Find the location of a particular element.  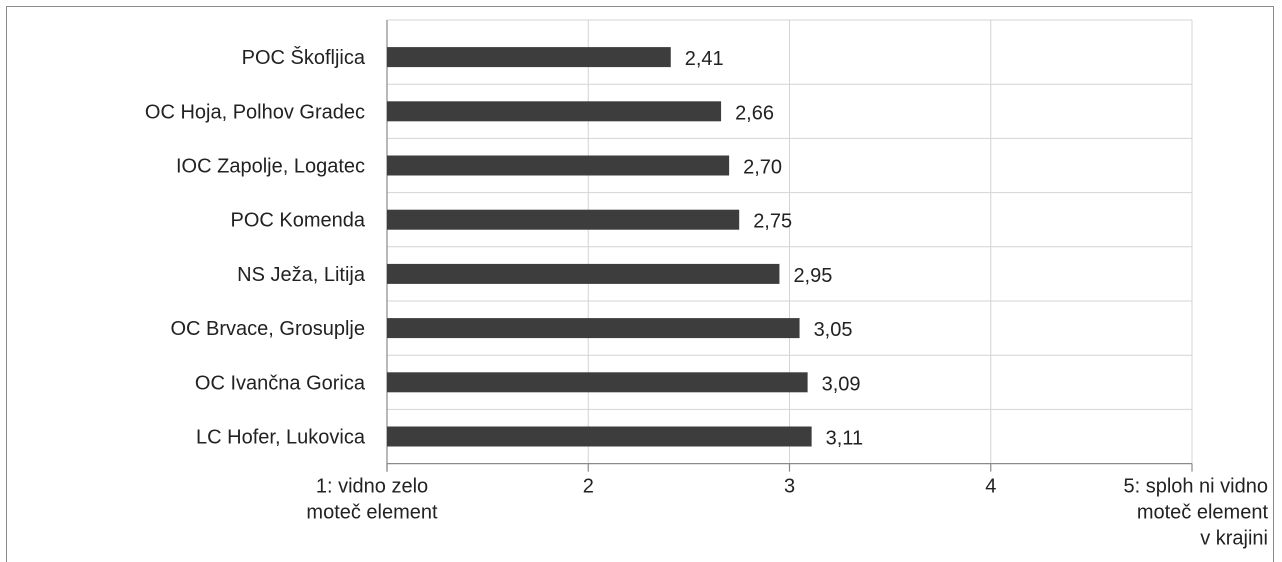

x-tick-label-line: 3 is located at coordinates (789, 487).